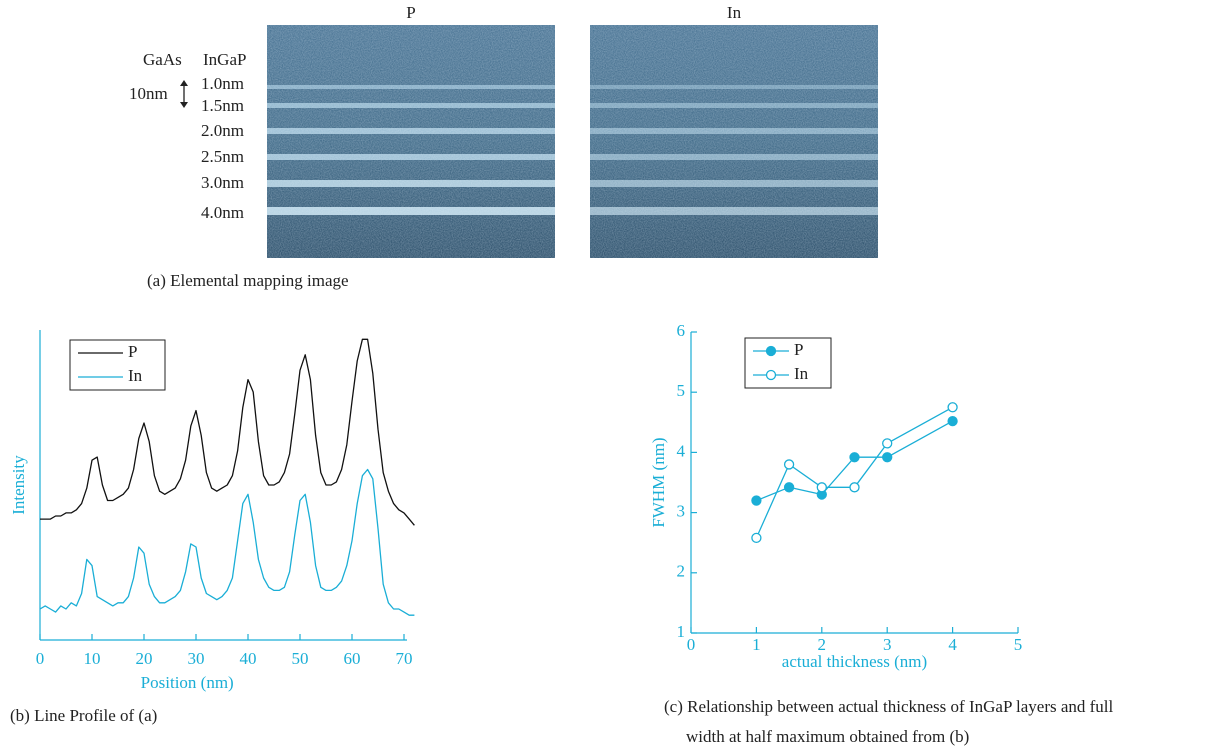  What do you see at coordinates (18, 485) in the screenshot?
I see `y-axis-label: Intensity` at bounding box center [18, 485].